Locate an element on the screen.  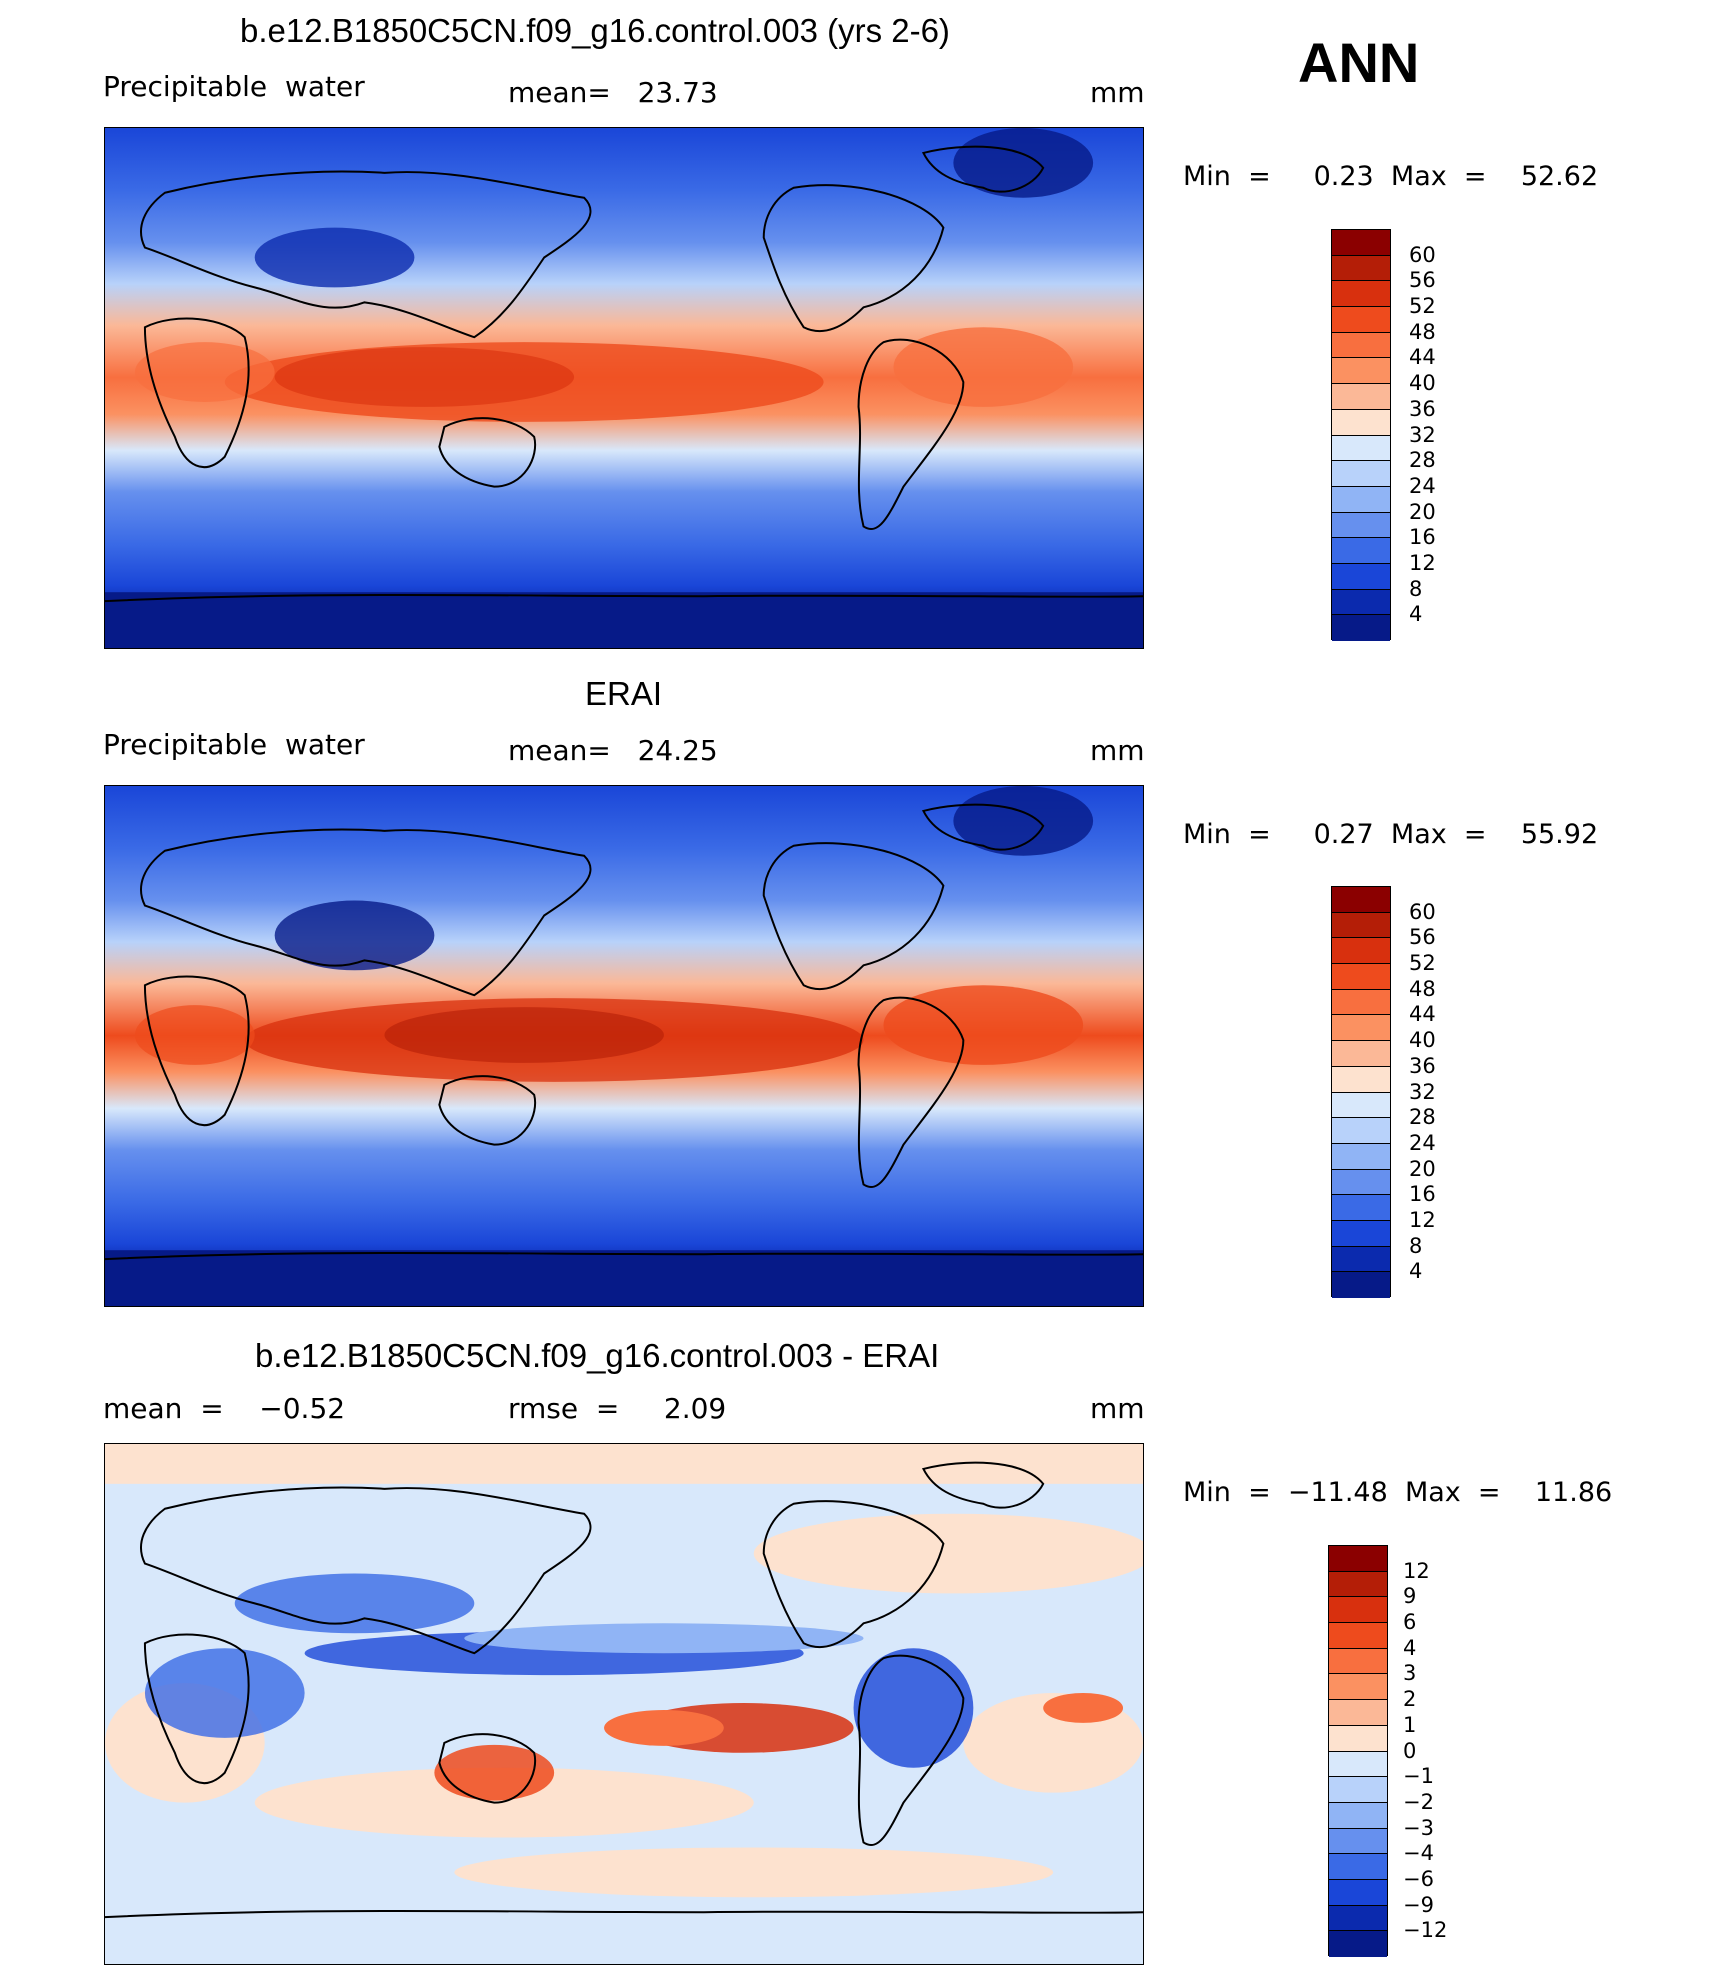
colorbar-tick-label: 0 is located at coordinates (1410, 1750).